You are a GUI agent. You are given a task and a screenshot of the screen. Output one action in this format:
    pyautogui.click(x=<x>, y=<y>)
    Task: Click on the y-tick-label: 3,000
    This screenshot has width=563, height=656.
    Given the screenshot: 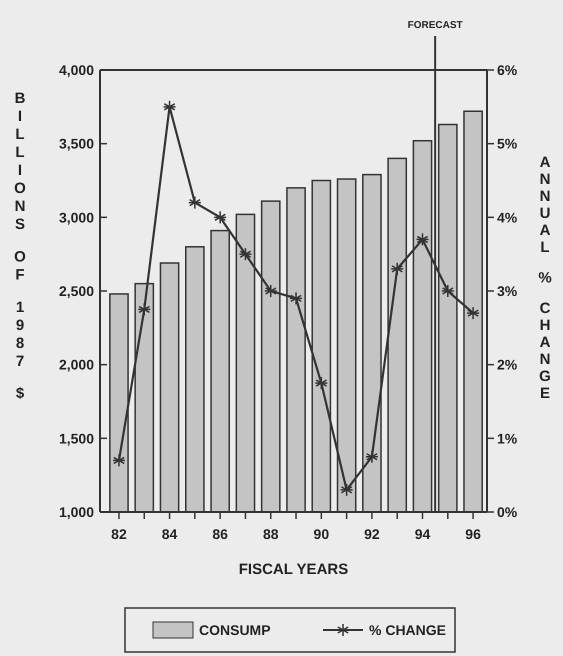 What is the action you would take?
    pyautogui.click(x=76, y=217)
    